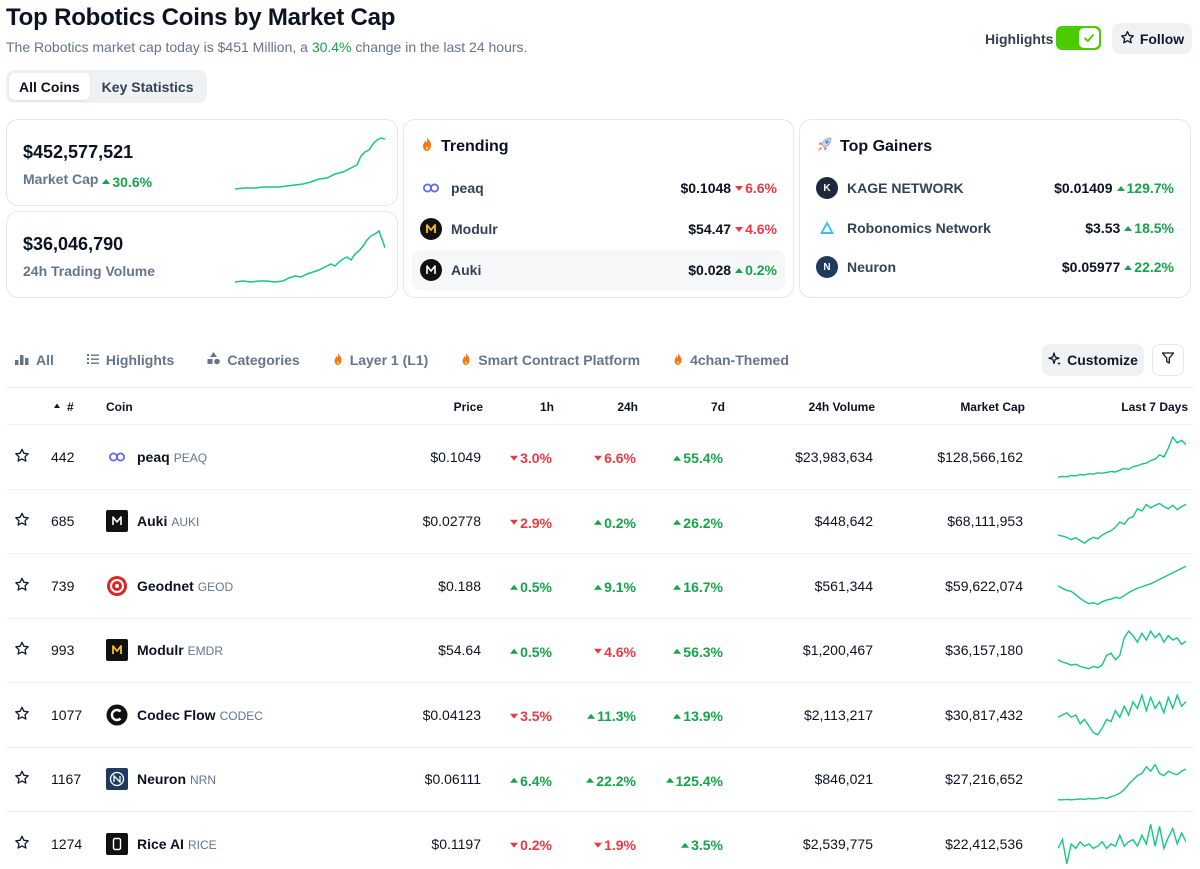 The height and width of the screenshot is (869, 1200). Describe the element at coordinates (169, 586) in the screenshot. I see `row-coin: Geodnet GEOD` at that location.